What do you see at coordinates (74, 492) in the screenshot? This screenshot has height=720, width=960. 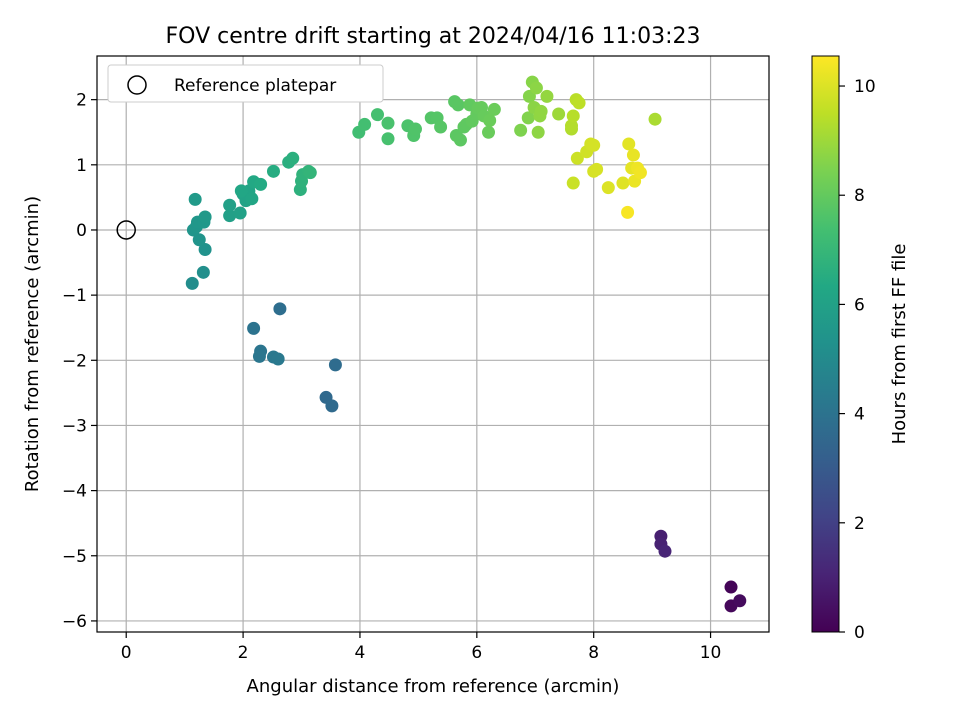 I see `y-tick-label: −4` at bounding box center [74, 492].